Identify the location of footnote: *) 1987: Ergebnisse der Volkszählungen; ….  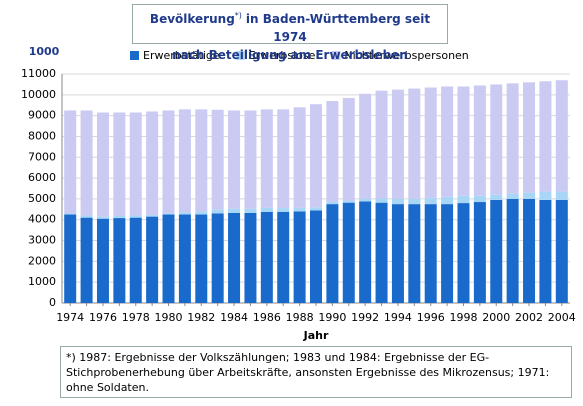
(316, 372).